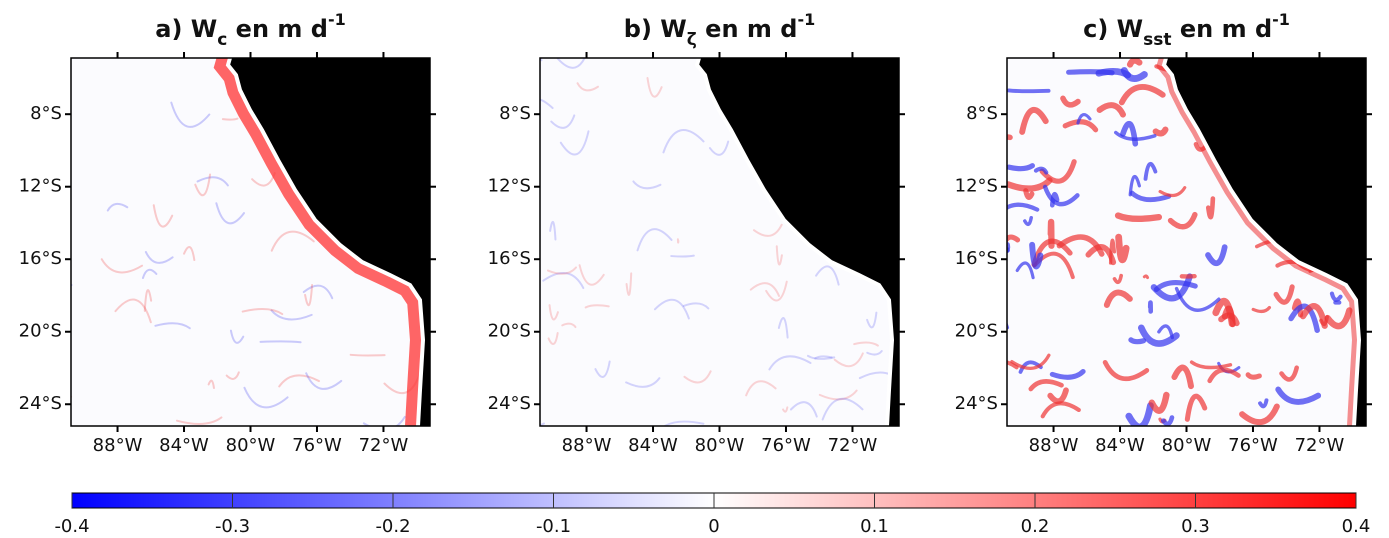 The width and height of the screenshot is (1389, 538). Describe the element at coordinates (1195, 526) in the screenshot. I see `colorbar-tick-label: 0.3` at that location.